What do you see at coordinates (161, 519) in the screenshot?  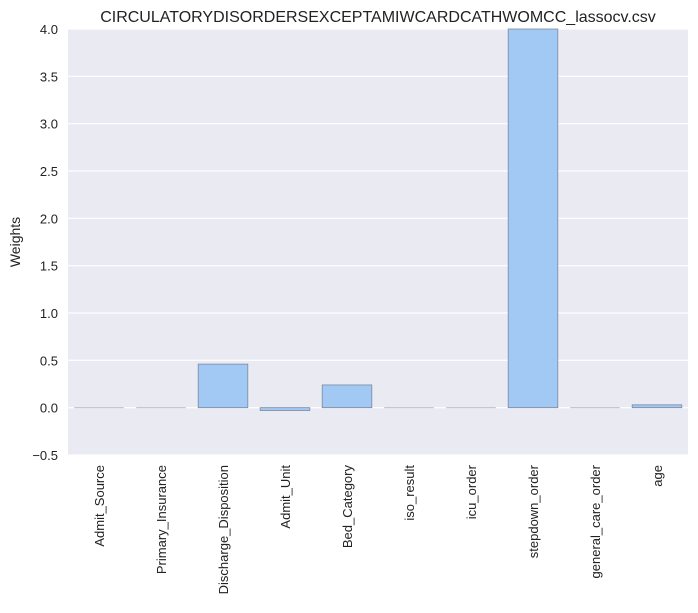 I see `x-tick-label: Primary_Insurance` at bounding box center [161, 519].